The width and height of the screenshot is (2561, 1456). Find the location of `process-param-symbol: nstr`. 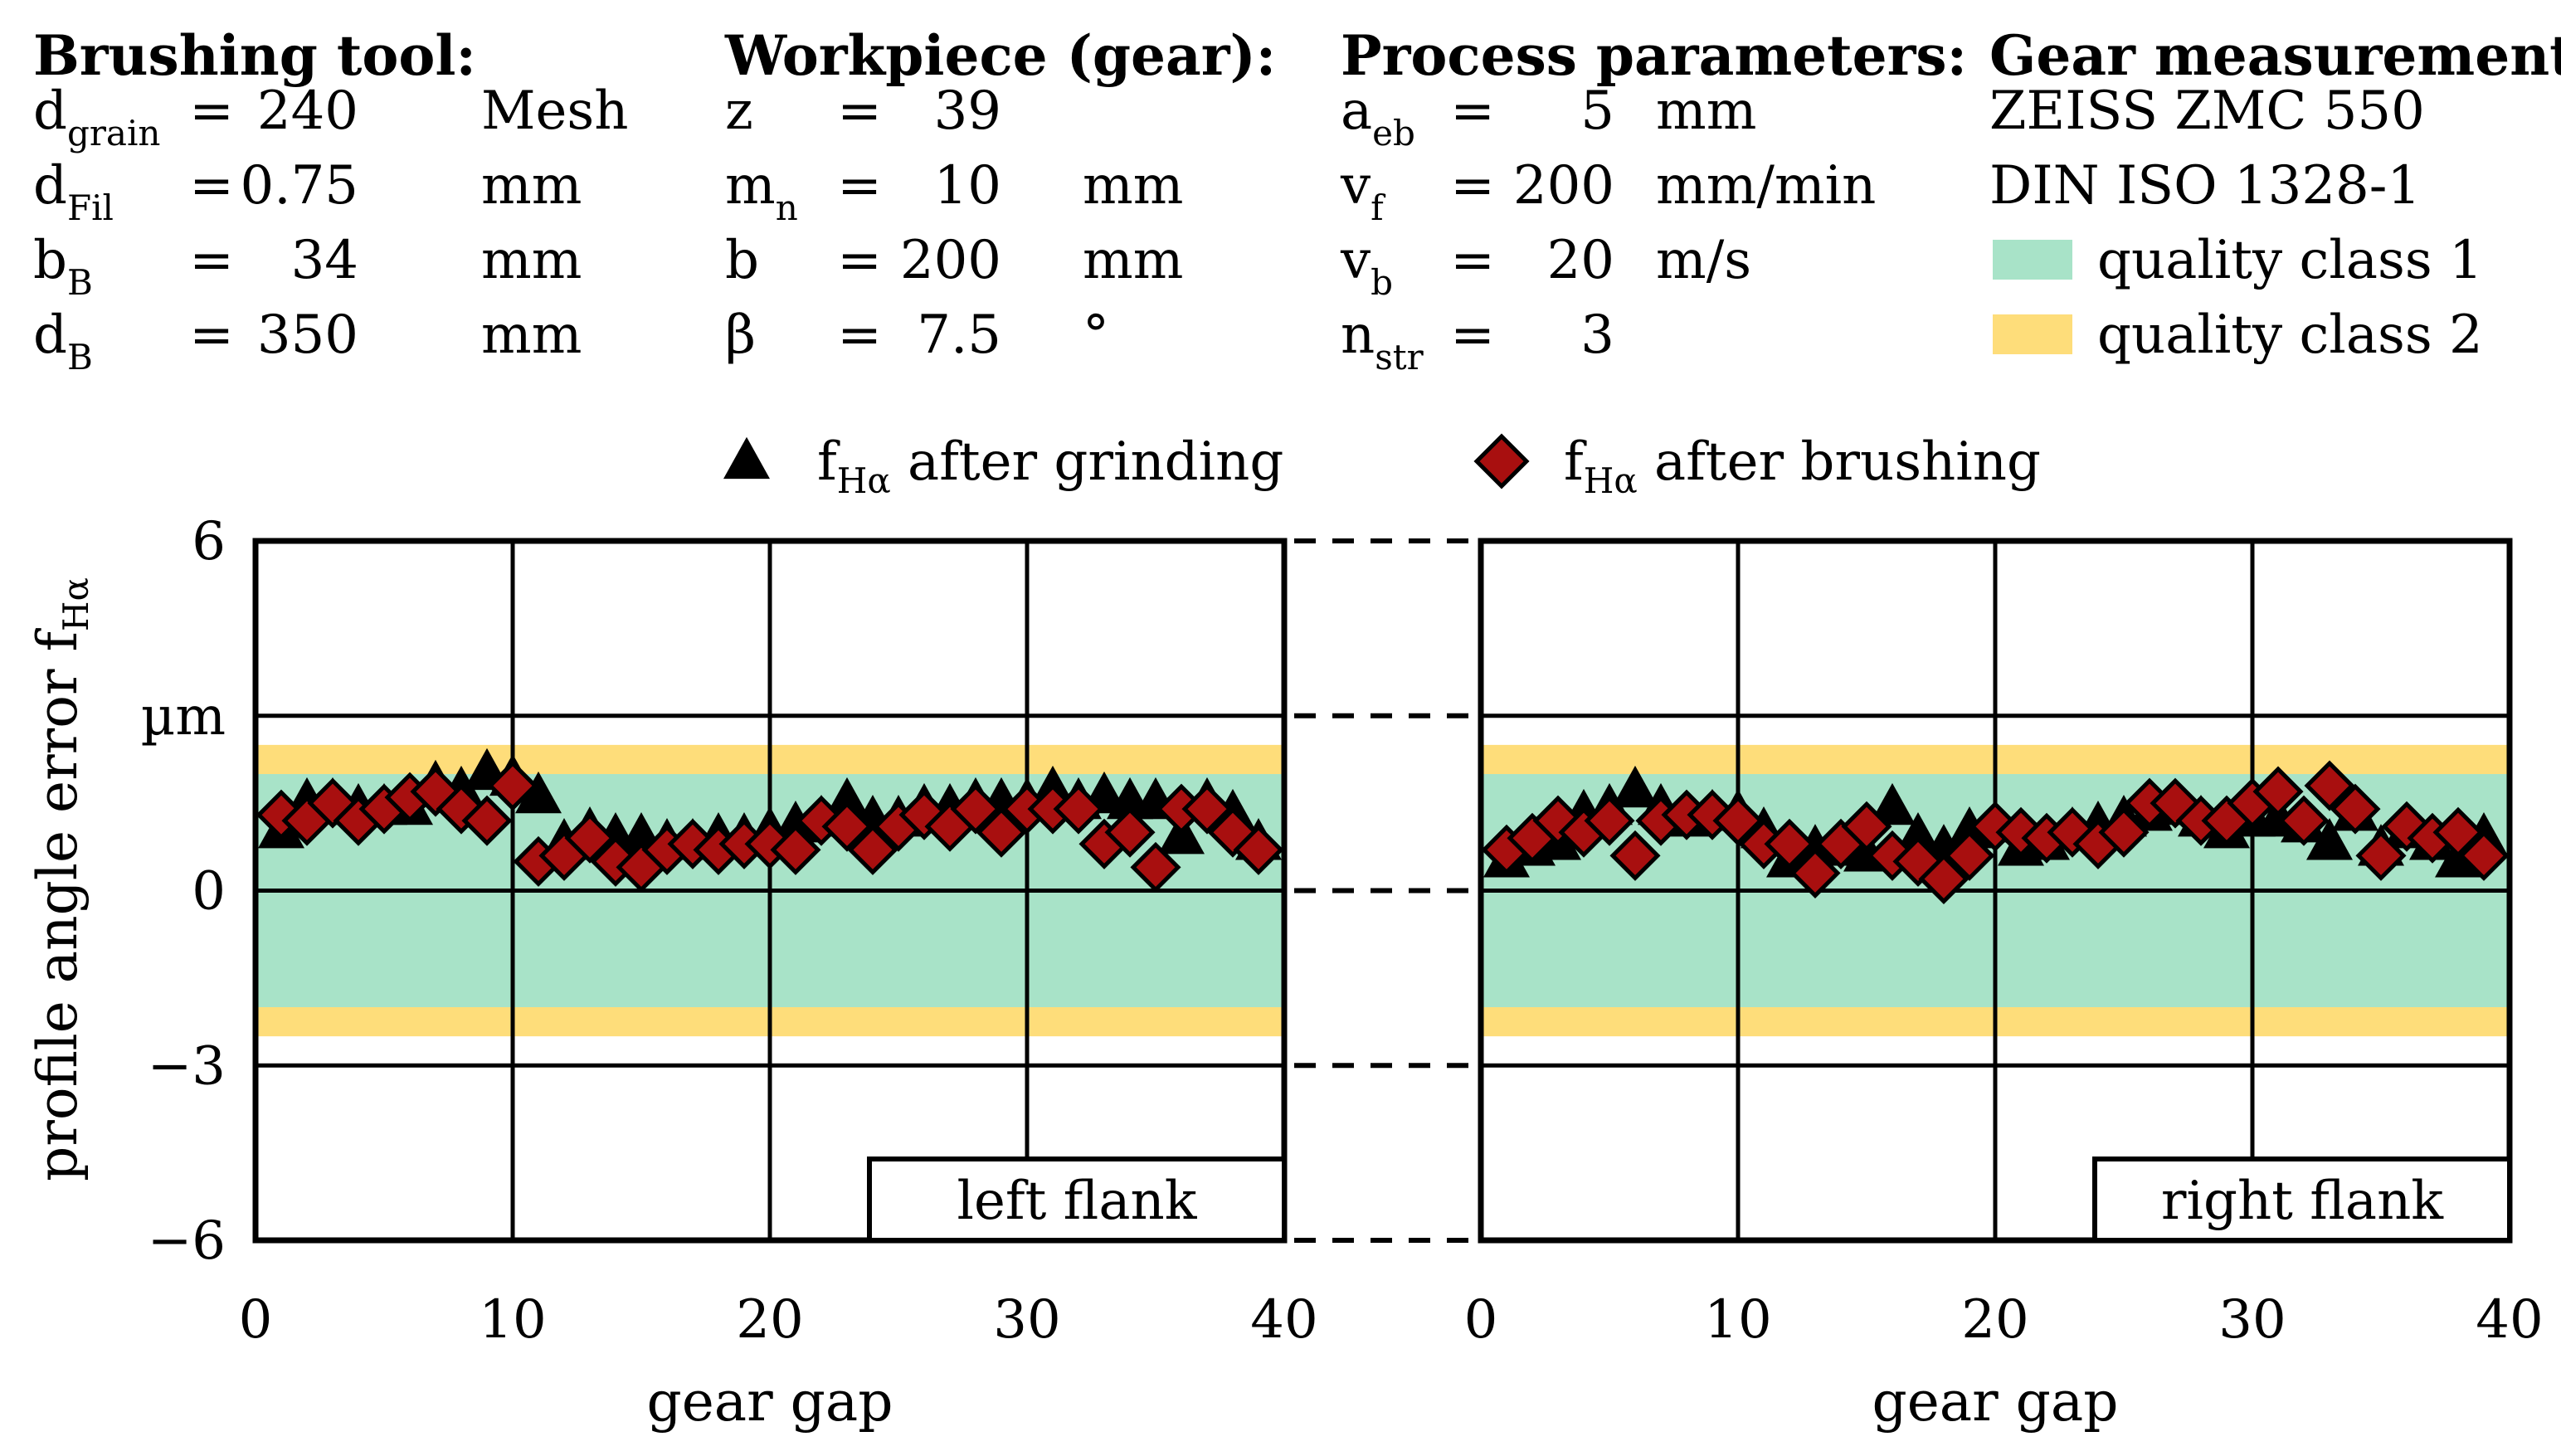

process-param-symbol: nstr is located at coordinates (1382, 340).